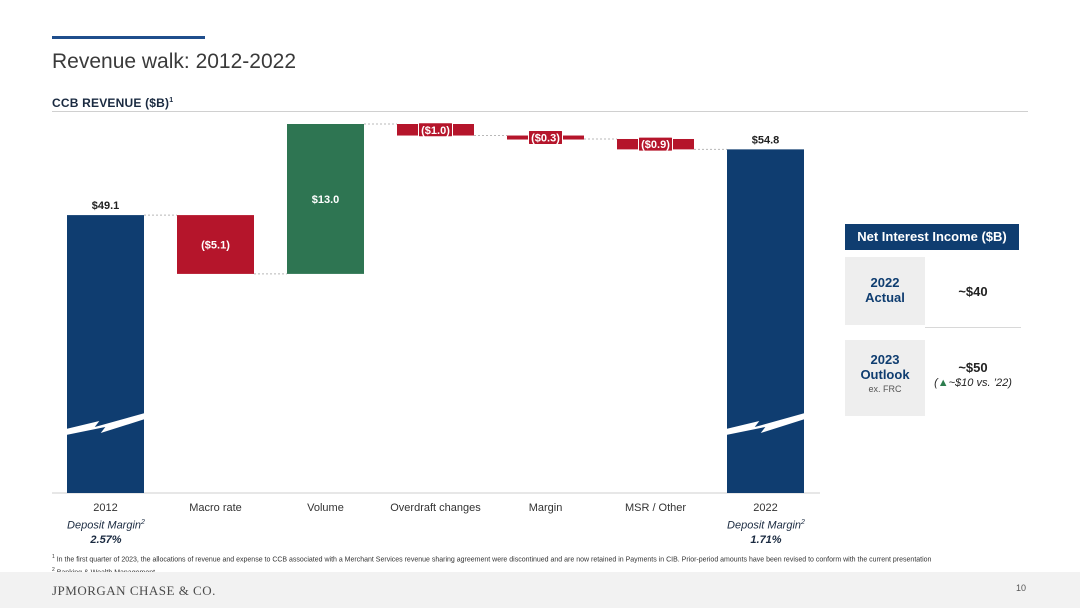  What do you see at coordinates (325, 508) in the screenshot?
I see `category-label-volume: Volume` at bounding box center [325, 508].